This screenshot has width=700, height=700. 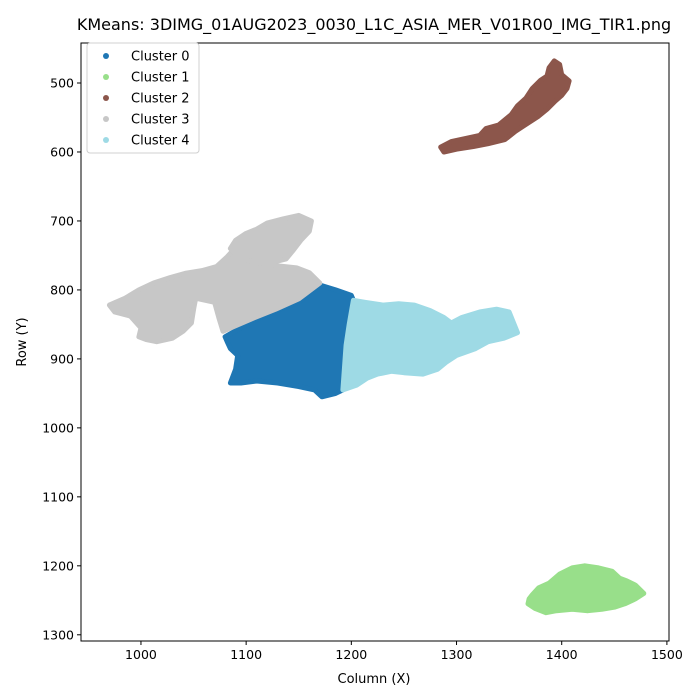 What do you see at coordinates (58, 565) in the screenshot?
I see `y-tick-label: 1200` at bounding box center [58, 565].